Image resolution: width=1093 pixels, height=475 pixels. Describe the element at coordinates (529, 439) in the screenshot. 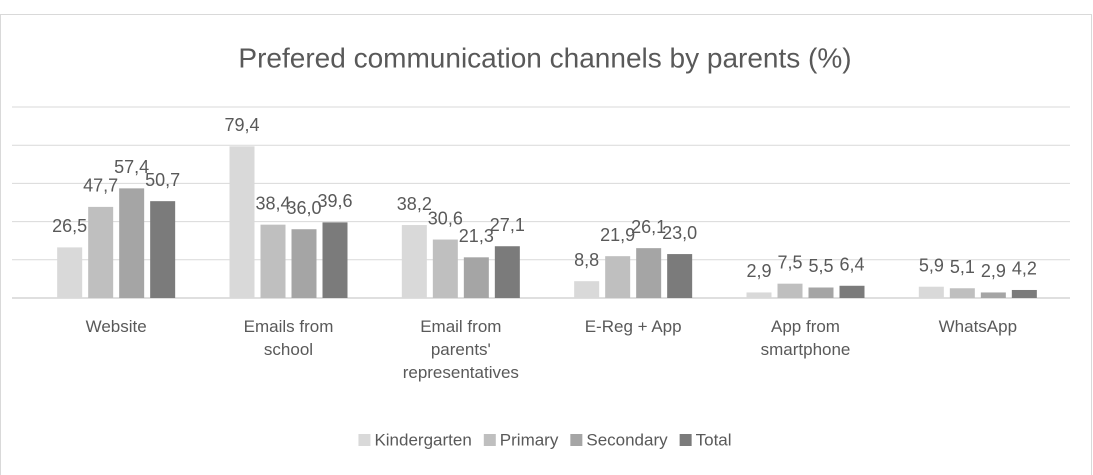

I see `legend-label: Primary` at that location.